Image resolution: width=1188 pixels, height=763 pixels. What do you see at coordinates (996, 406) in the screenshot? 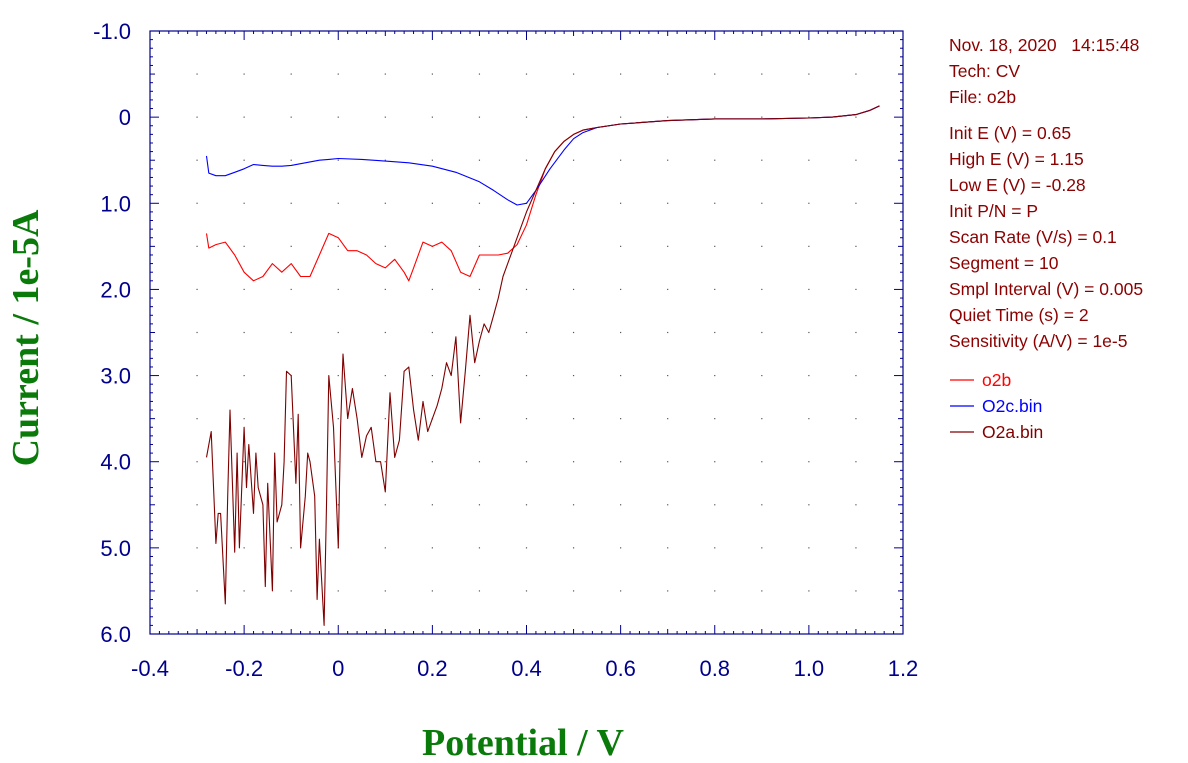
I see `legend: o2b O2c.bin O2a.bin` at bounding box center [996, 406].